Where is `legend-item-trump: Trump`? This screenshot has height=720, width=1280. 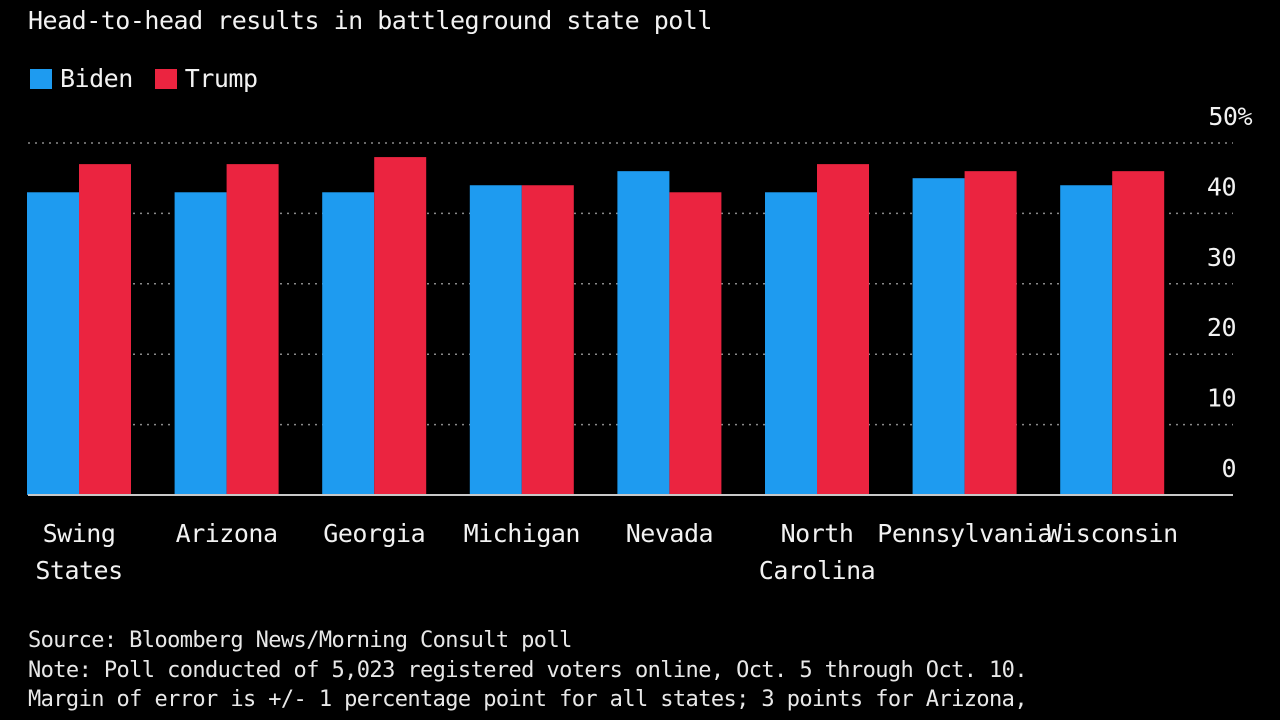 legend-item-trump: Trump is located at coordinates (206, 78).